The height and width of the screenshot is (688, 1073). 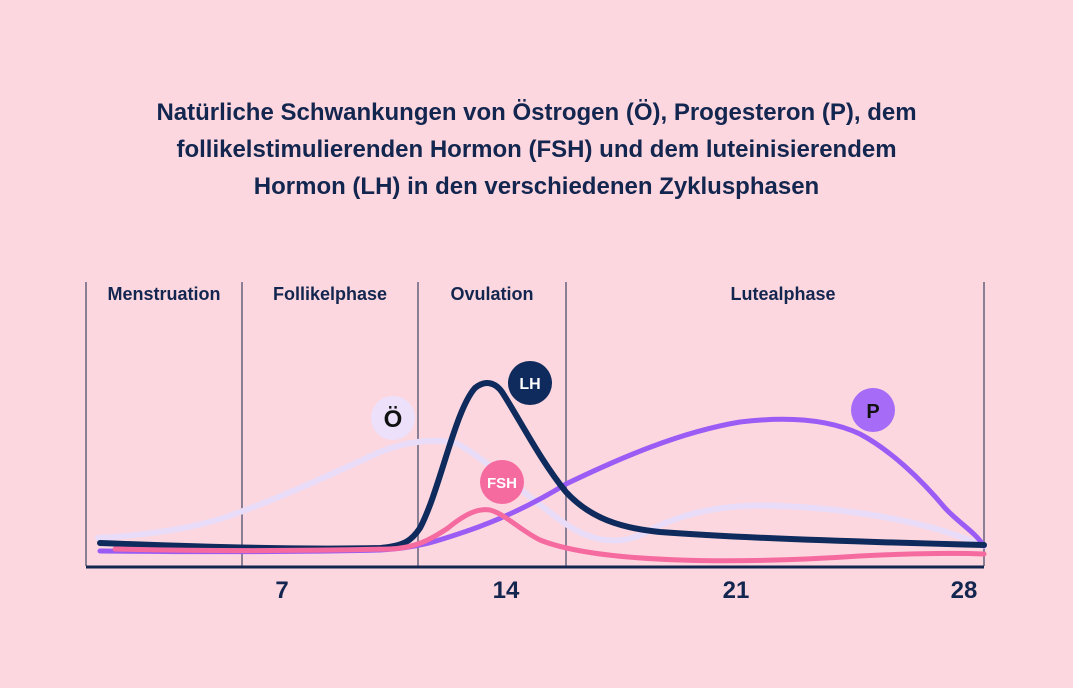 I want to click on x-tick-14: 14, so click(x=506, y=590).